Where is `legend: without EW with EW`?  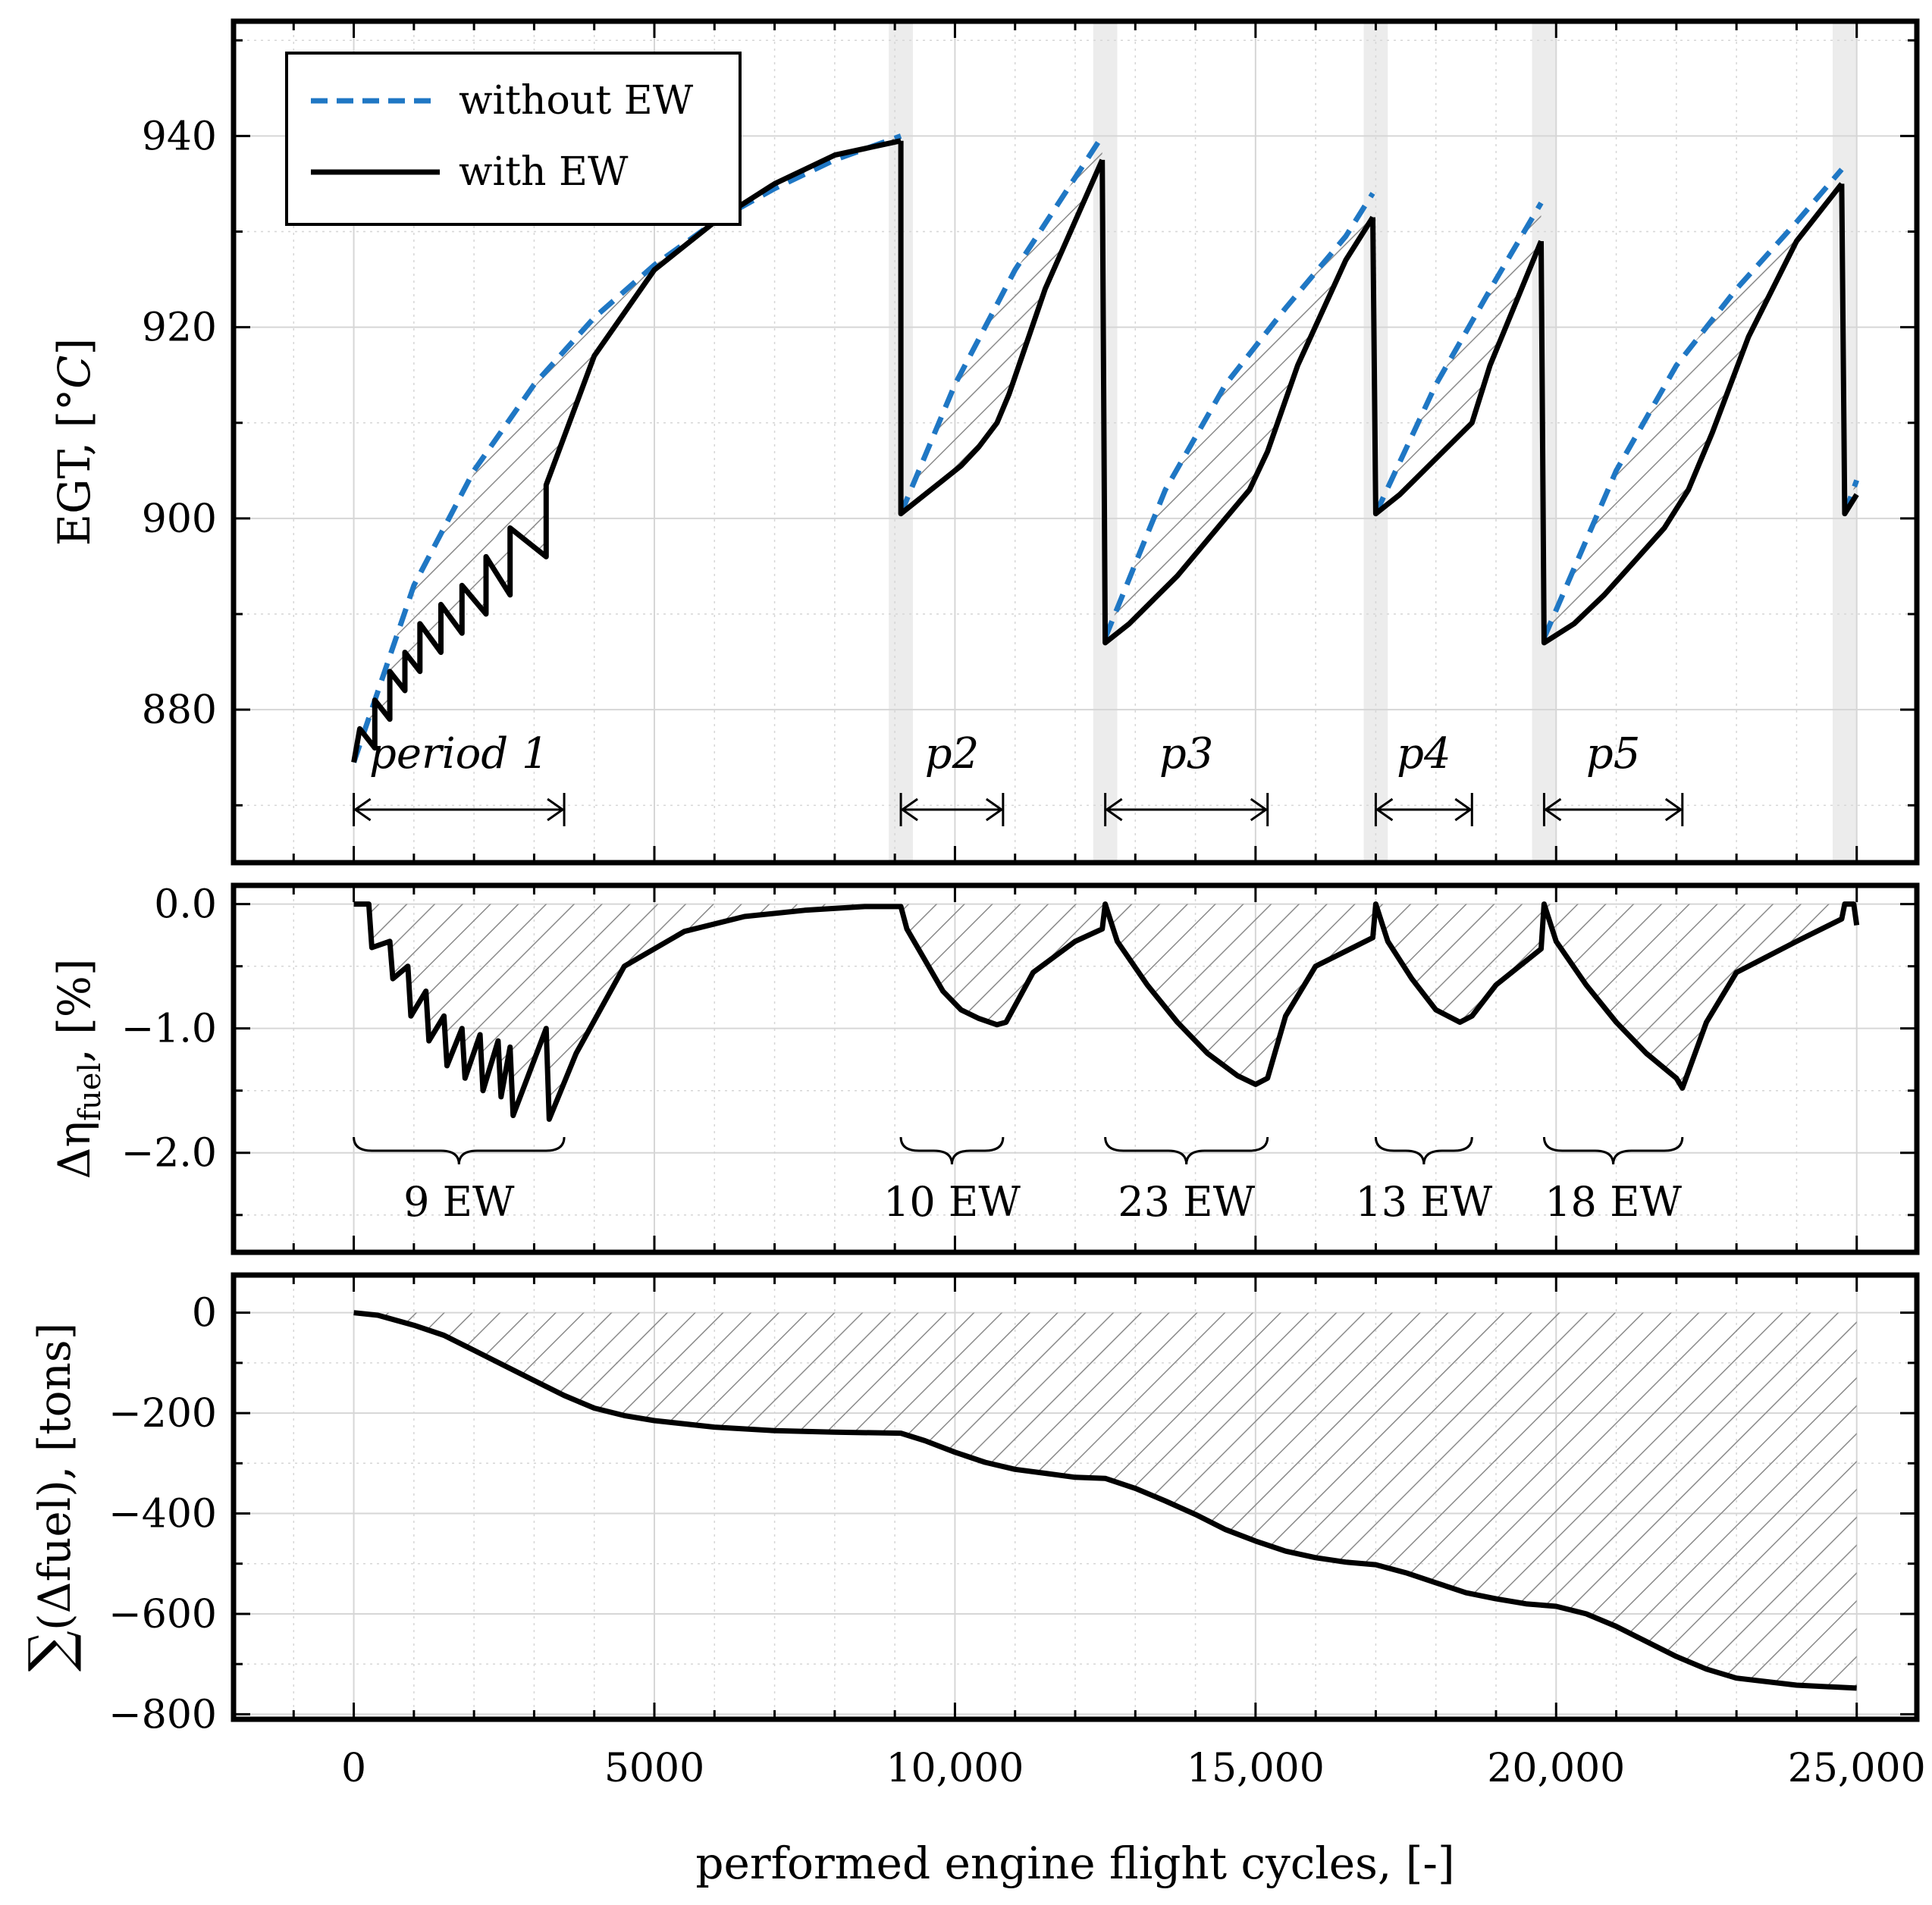 legend: without EW with EW is located at coordinates (513, 139).